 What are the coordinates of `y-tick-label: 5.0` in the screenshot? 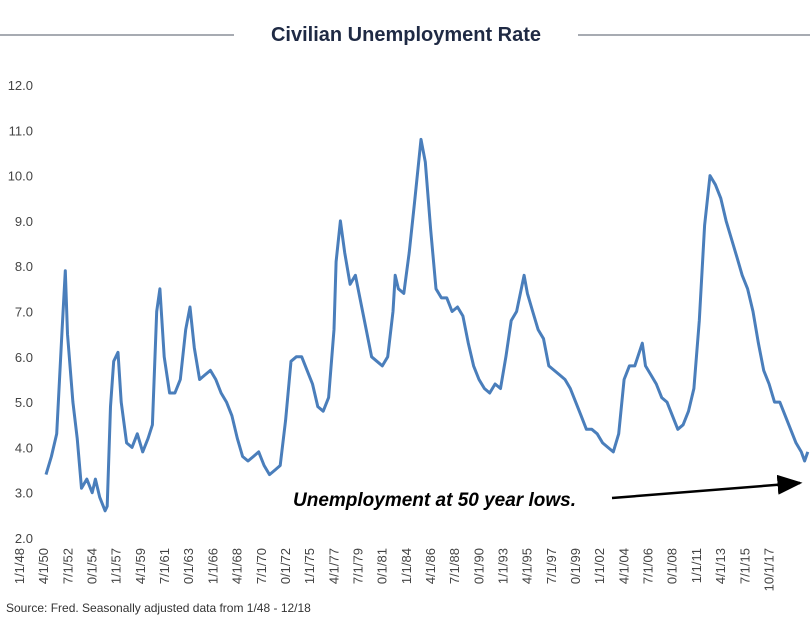 It's located at (24, 402).